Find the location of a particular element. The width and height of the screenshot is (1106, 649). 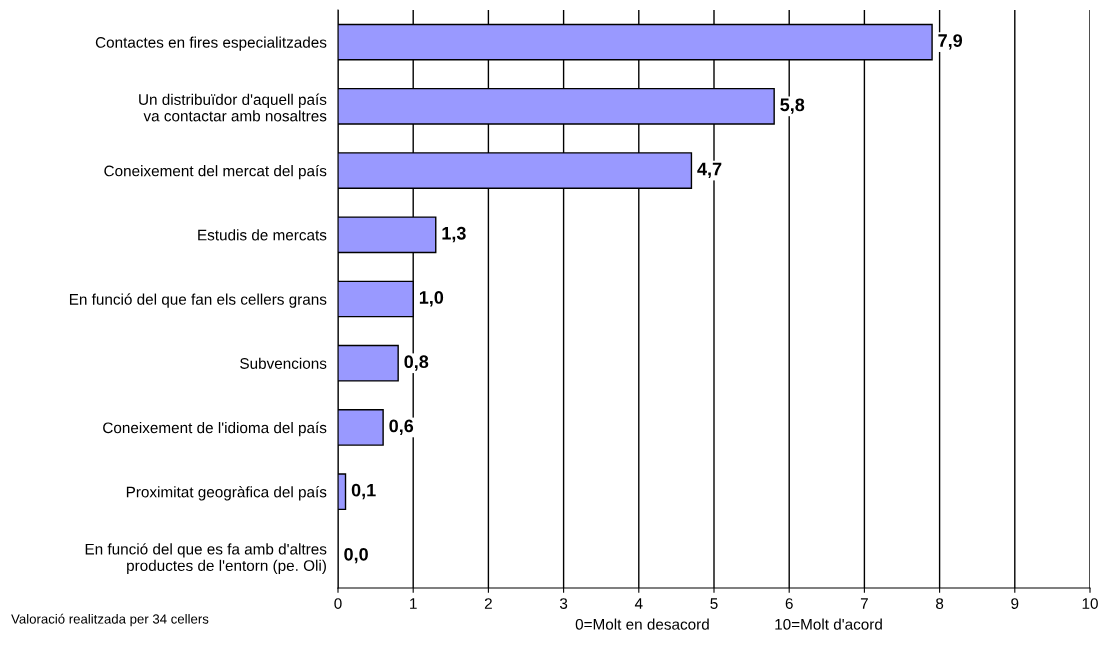

x-tick-label: 8 is located at coordinates (940, 603).